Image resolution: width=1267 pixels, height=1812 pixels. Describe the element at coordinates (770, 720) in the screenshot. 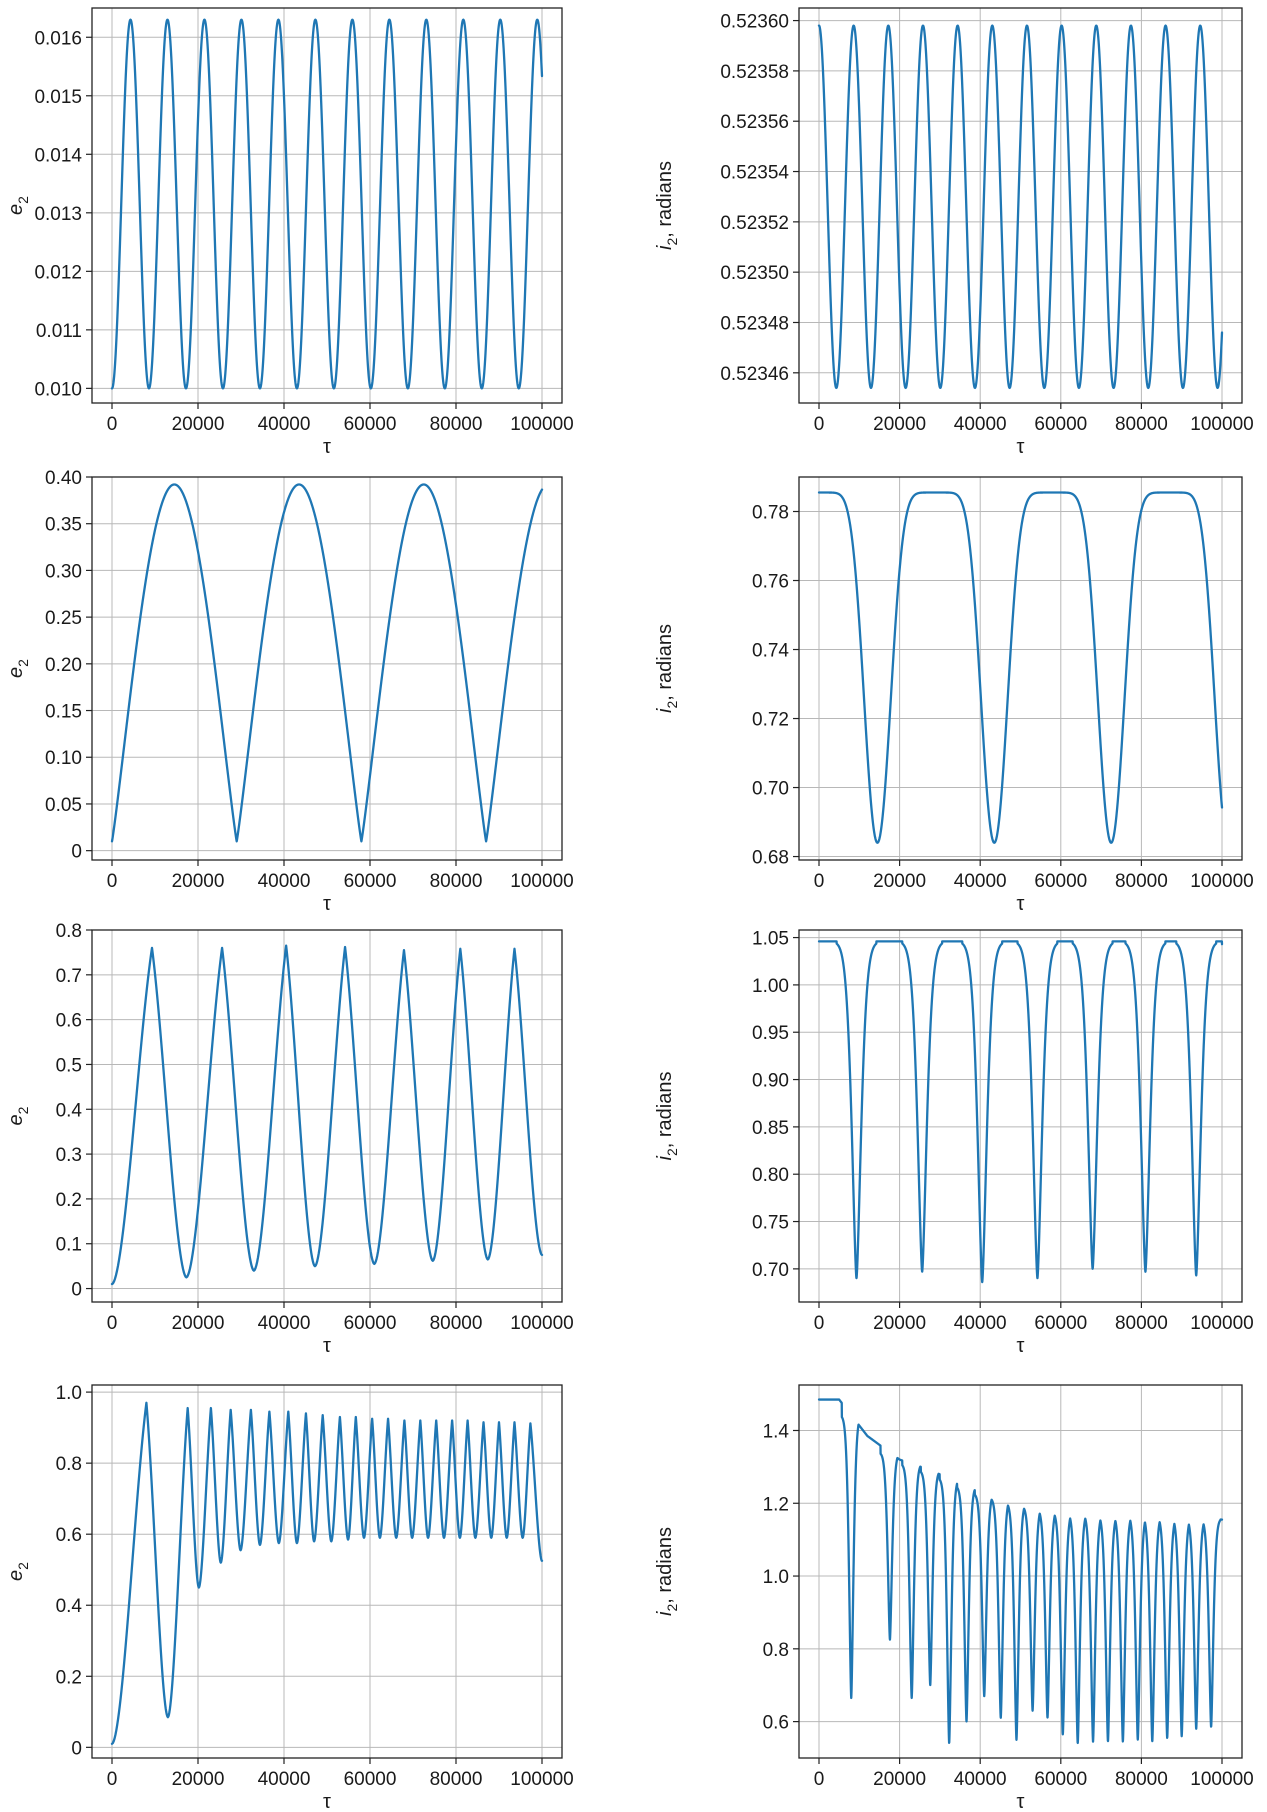

I see `y-tick-label: 0.72` at that location.